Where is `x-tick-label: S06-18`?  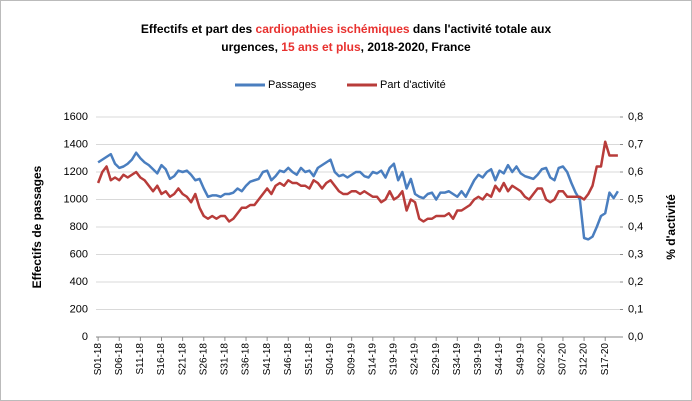 x-tick-label: S06-18 is located at coordinates (119, 359).